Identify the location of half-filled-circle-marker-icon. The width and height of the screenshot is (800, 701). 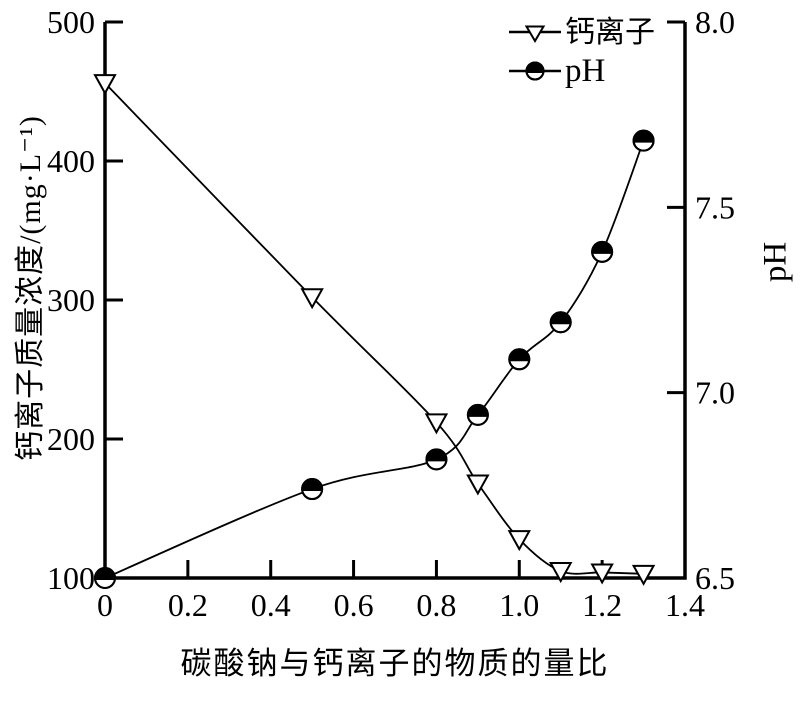
(535, 71).